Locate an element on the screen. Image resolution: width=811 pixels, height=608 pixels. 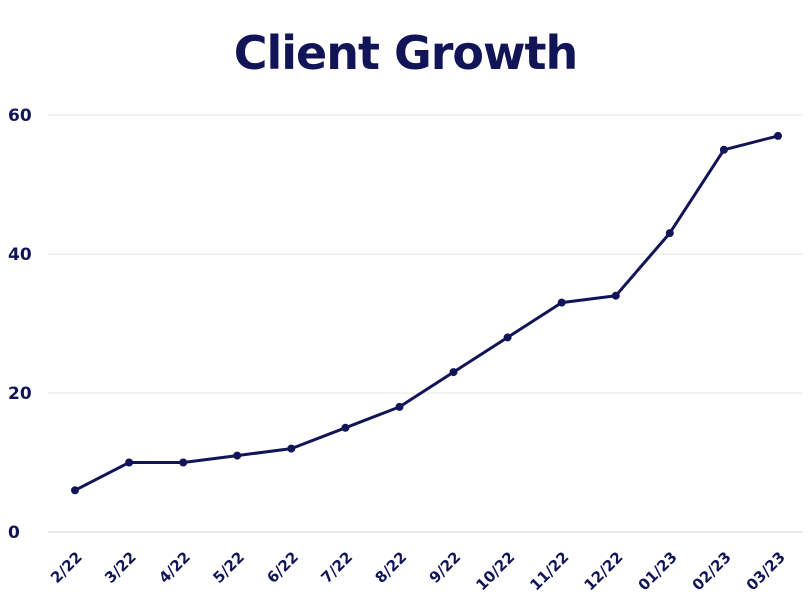
y-tick-label-40: 40 is located at coordinates (20, 255).